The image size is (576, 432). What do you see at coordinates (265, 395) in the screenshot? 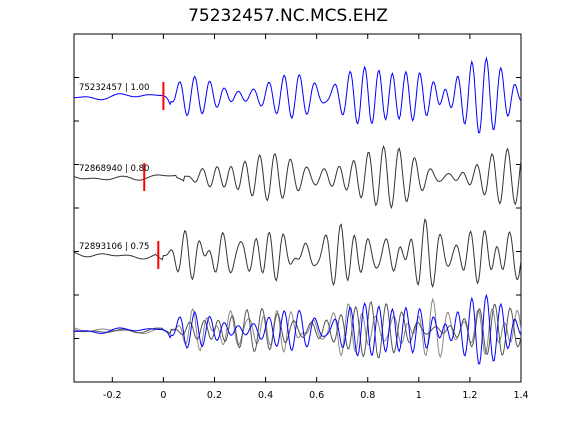
I see `x-tick-label: 0.4` at bounding box center [265, 395].